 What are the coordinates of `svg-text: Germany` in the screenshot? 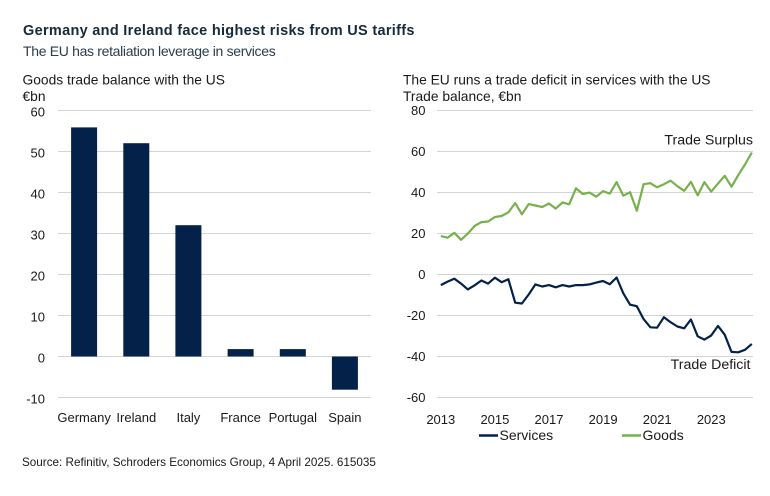 It's located at (84, 417).